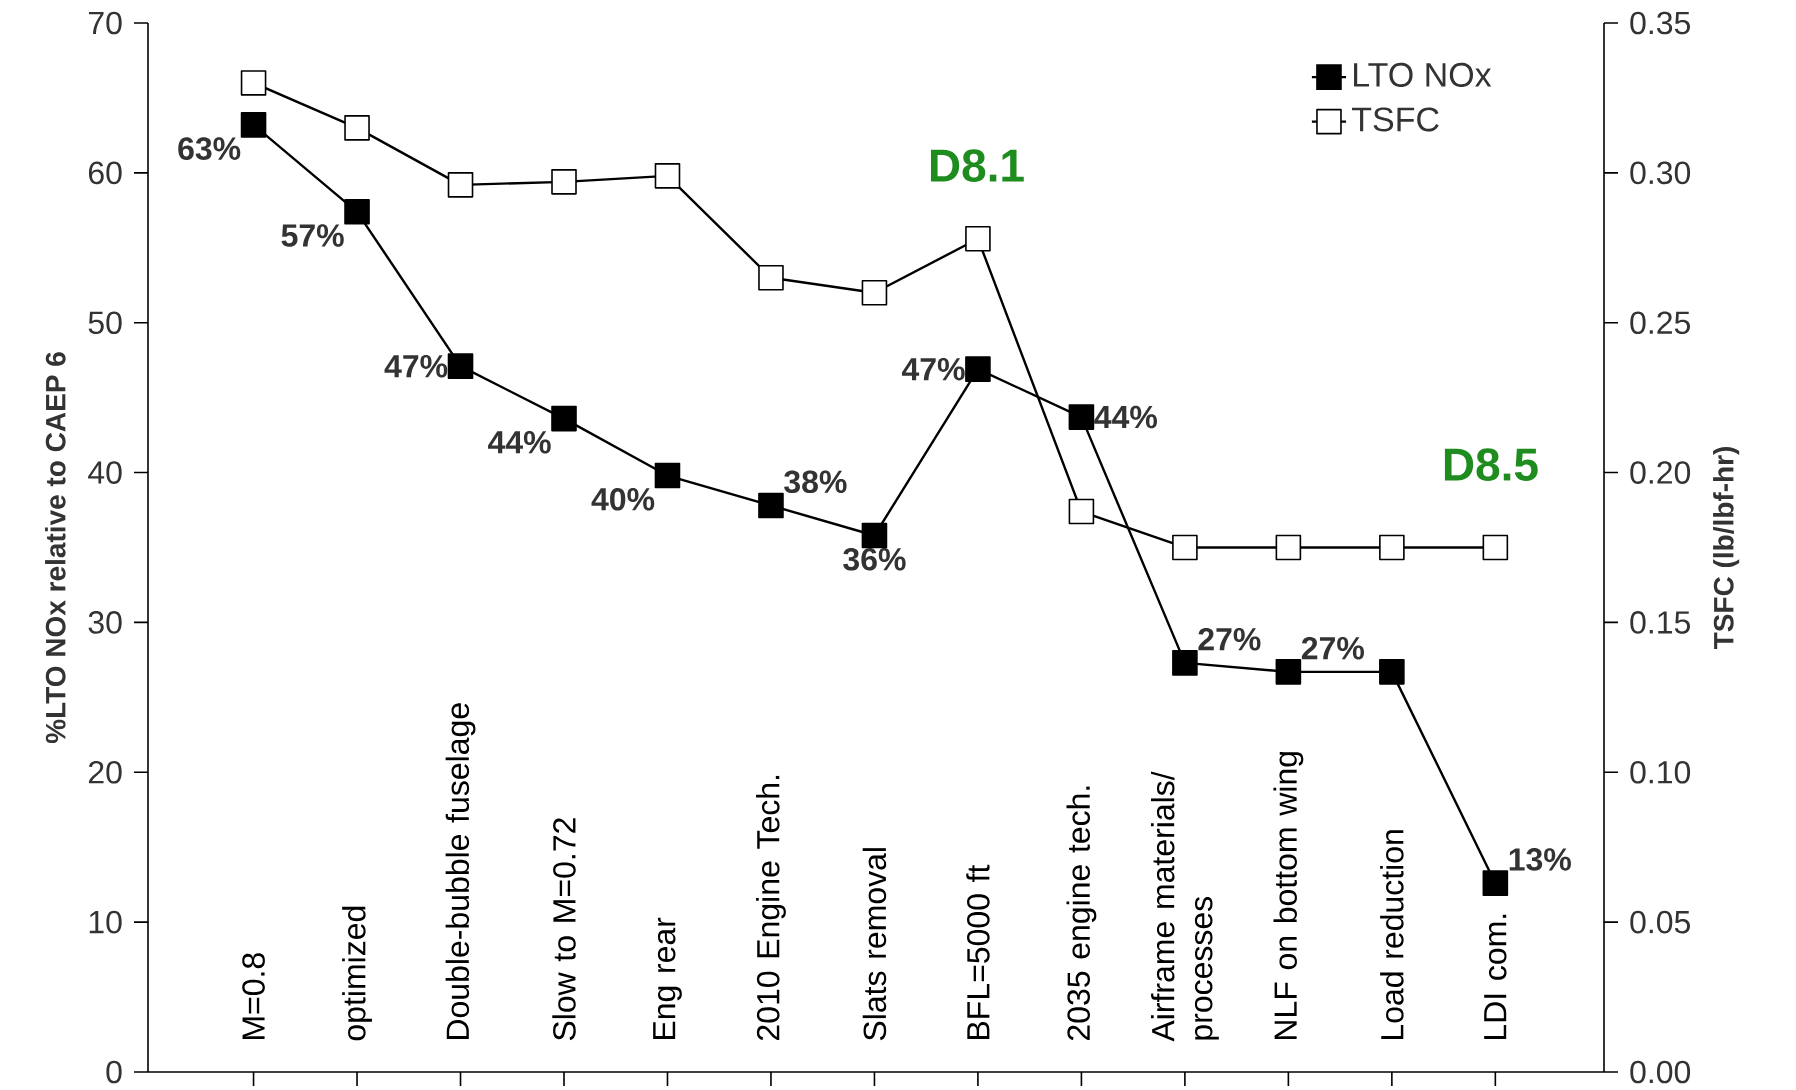  Describe the element at coordinates (209, 148) in the screenshot. I see `data-label: 63%` at that location.